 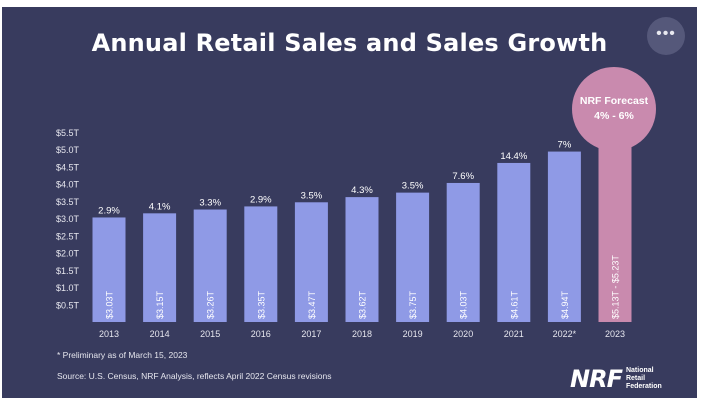 I want to click on x-tick-label: 2020, so click(x=463, y=334).